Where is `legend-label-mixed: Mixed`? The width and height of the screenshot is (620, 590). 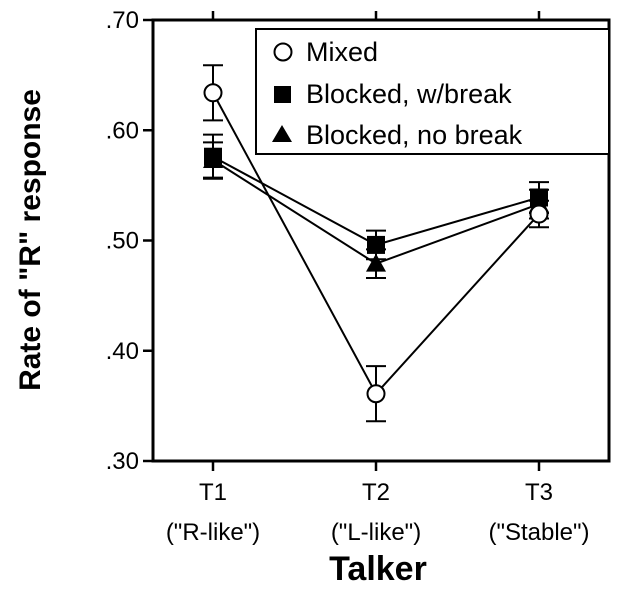 legend-label-mixed: Mixed is located at coordinates (342, 52).